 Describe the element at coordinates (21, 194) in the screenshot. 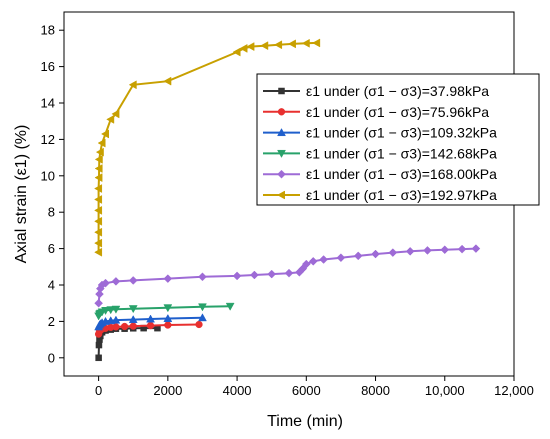

I see `y-axis-title: Axial strain (ε1) (%)` at that location.